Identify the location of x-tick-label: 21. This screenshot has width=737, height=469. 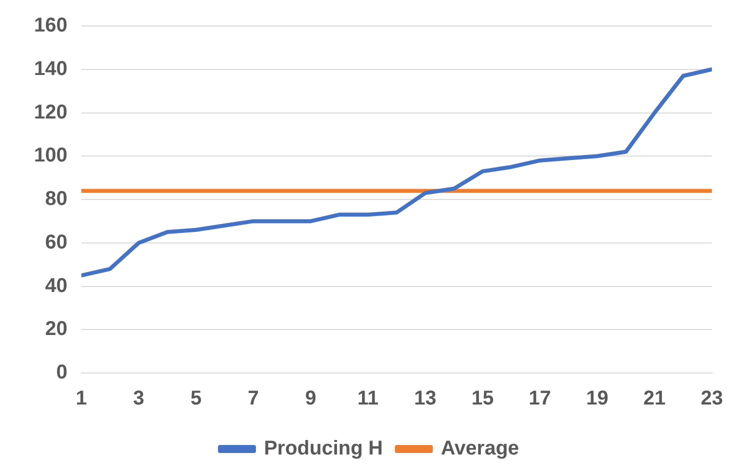
(654, 399).